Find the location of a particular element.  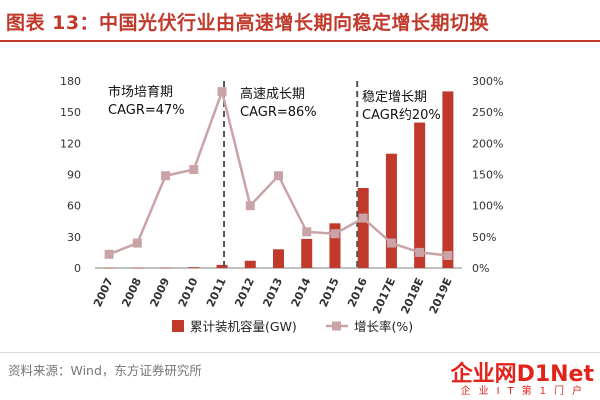

y-right-tick-label: 300% is located at coordinates (487, 81).